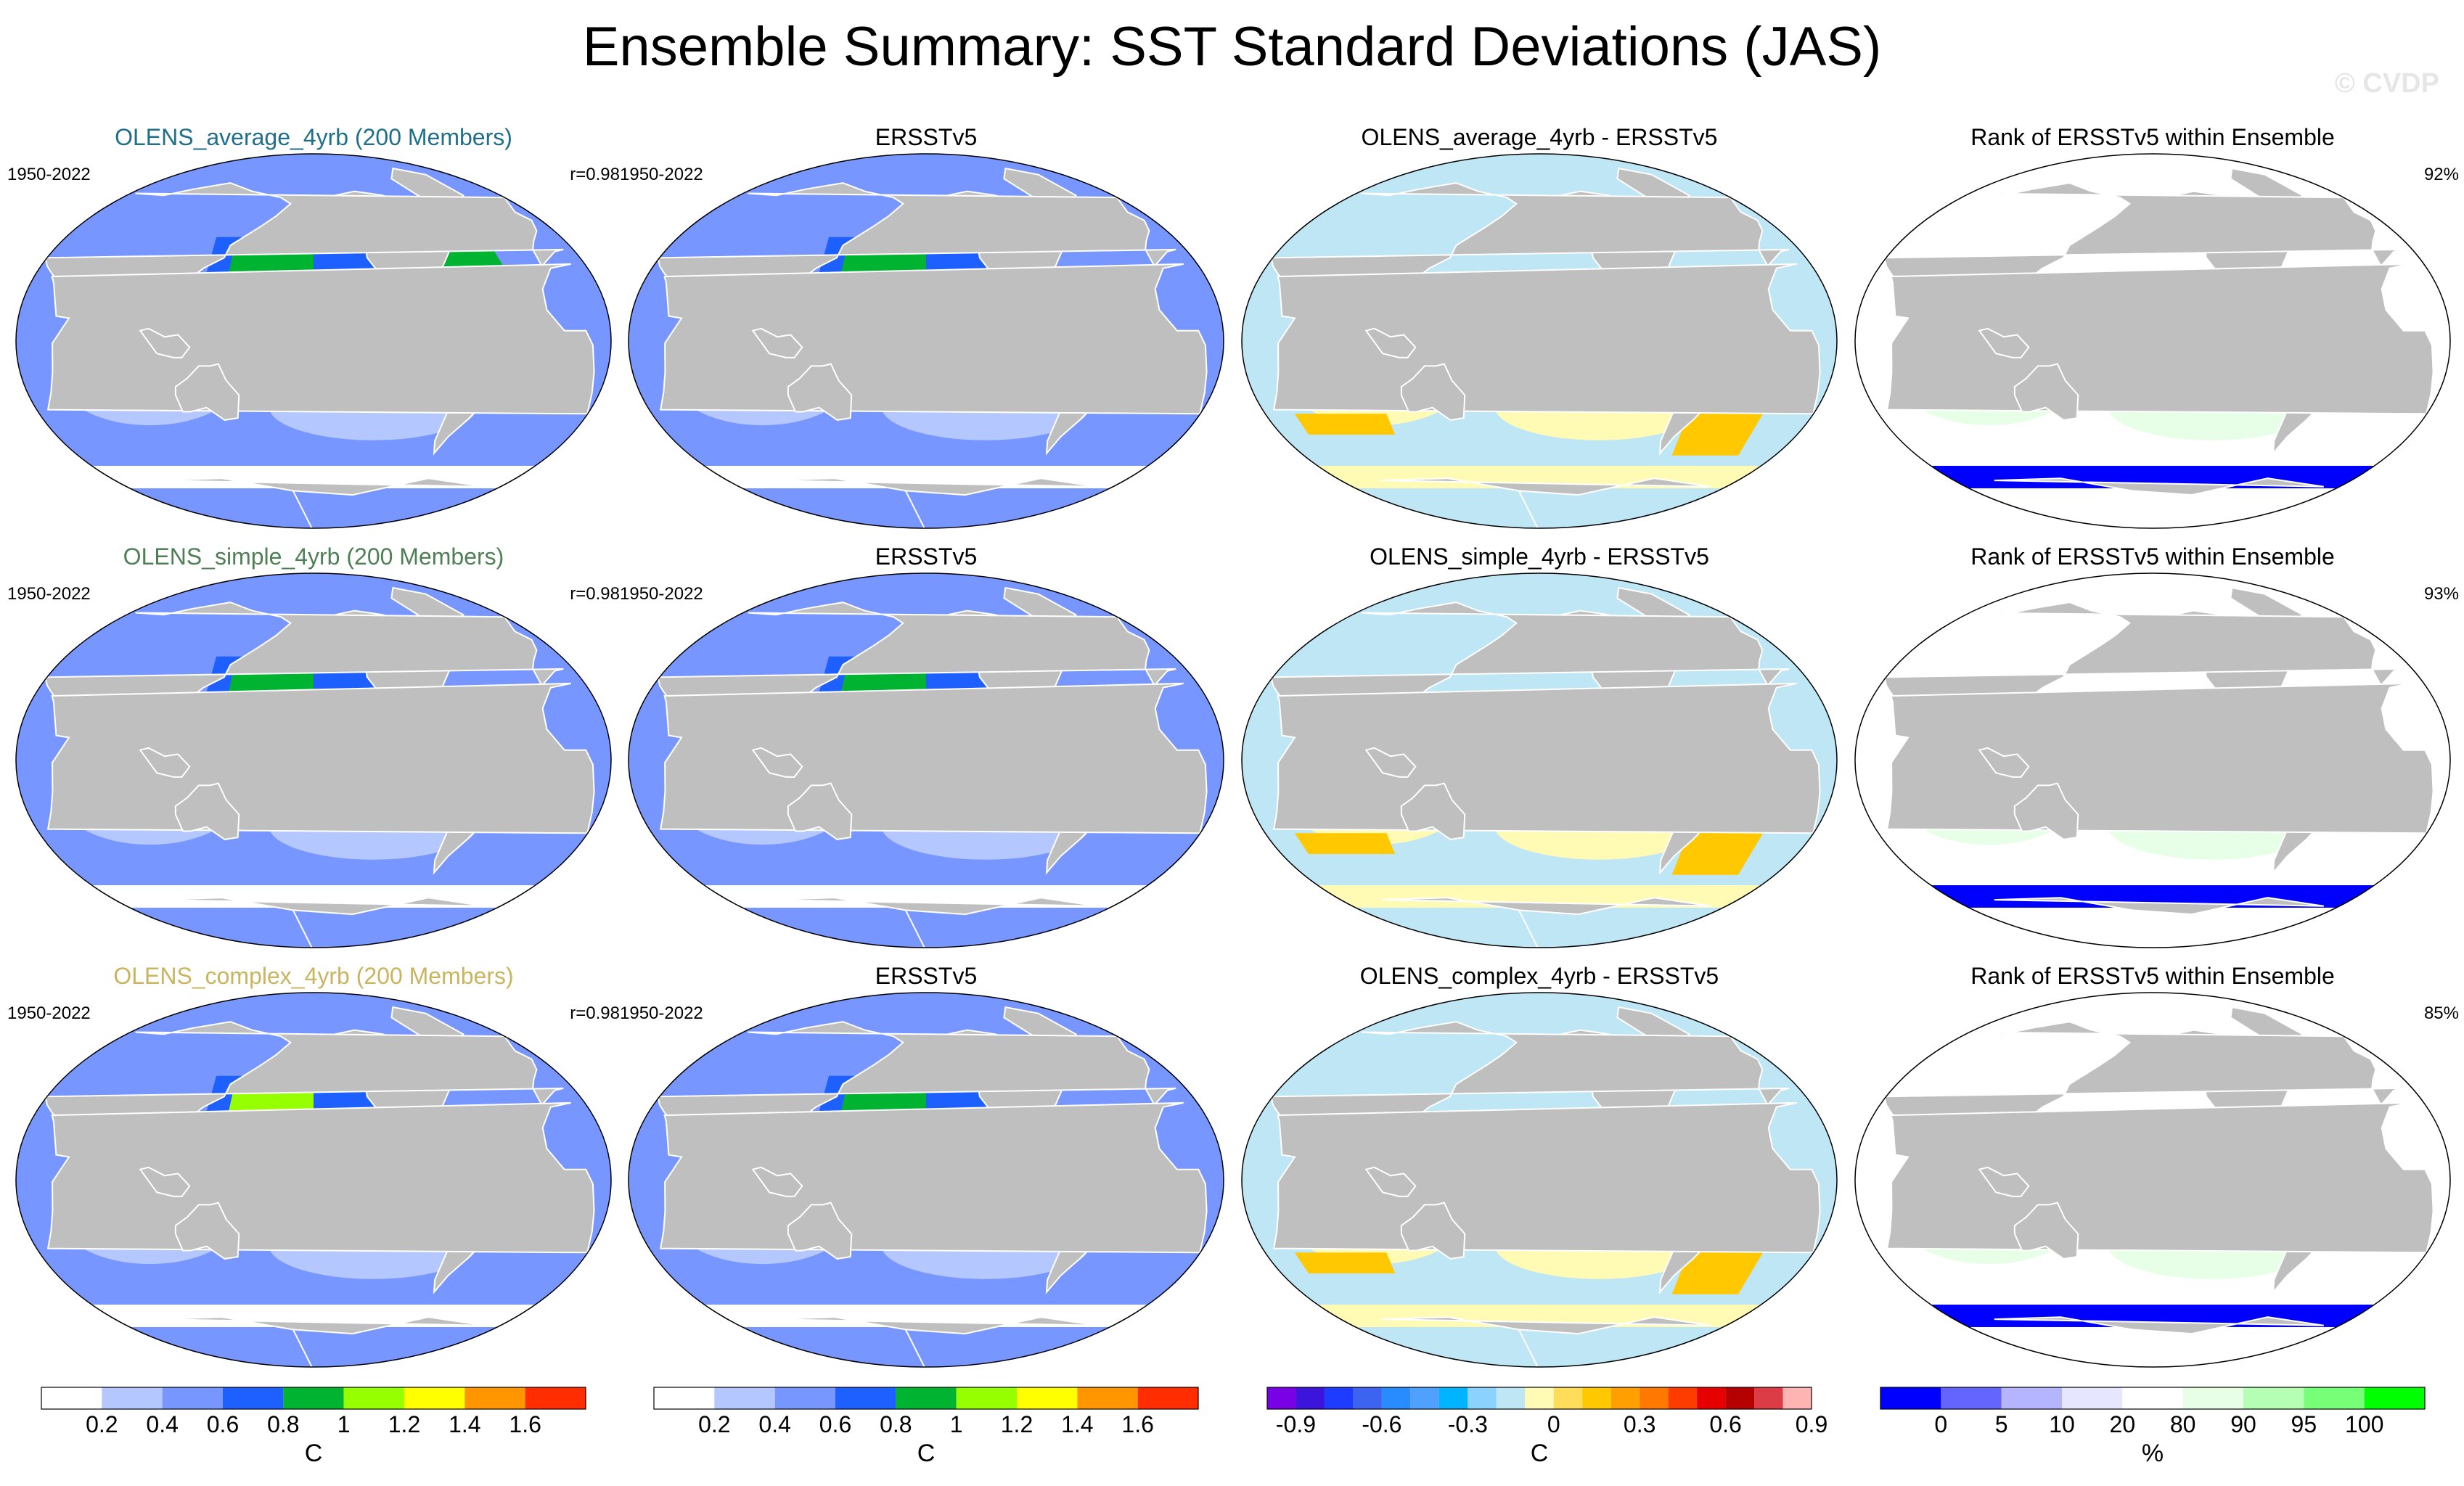  What do you see at coordinates (2243, 1424) in the screenshot?
I see `colorbar-tick-label: 90` at bounding box center [2243, 1424].